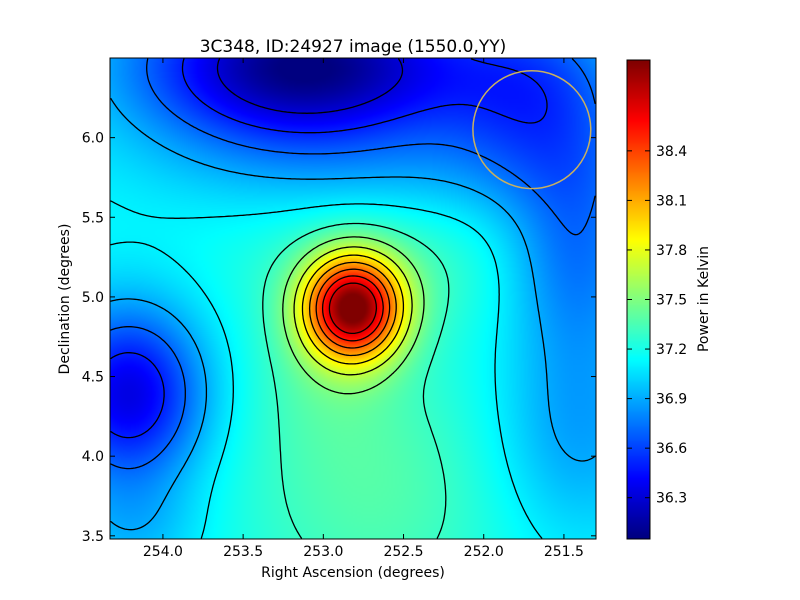 This screenshot has width=800, height=600. What do you see at coordinates (65, 299) in the screenshot?
I see `y-axis-label: Declination (degrees)` at bounding box center [65, 299].